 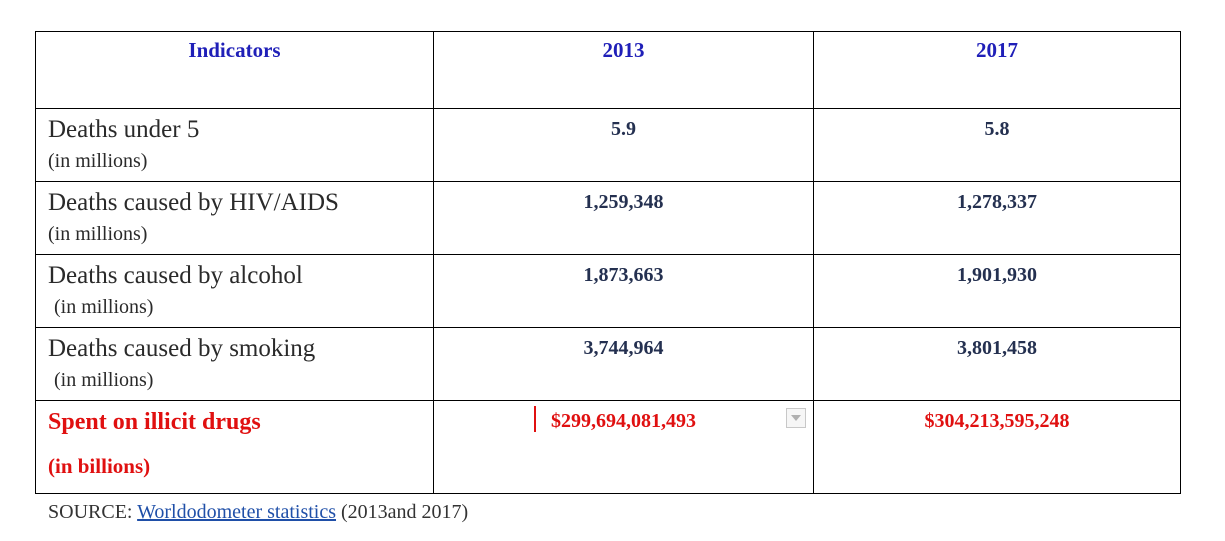 I want to click on row-label-cell: Spent on illicit drugs (in billions), so click(x=234, y=447).